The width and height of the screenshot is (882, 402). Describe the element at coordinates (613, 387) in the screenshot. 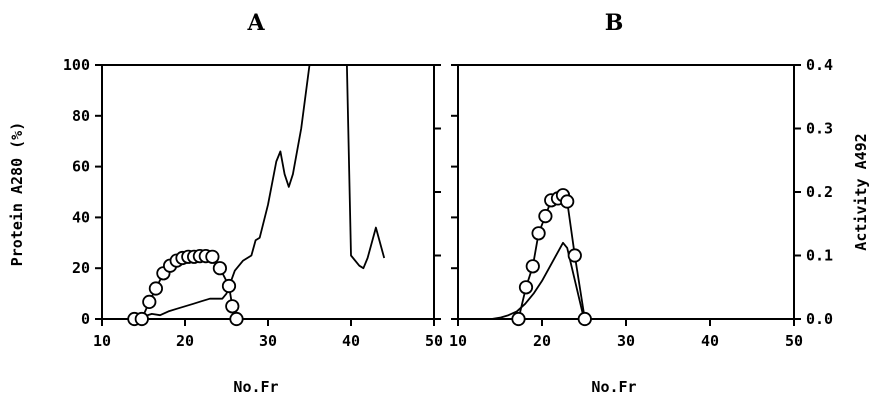

I see `panel-b-x-axis-label: No.Fr` at that location.